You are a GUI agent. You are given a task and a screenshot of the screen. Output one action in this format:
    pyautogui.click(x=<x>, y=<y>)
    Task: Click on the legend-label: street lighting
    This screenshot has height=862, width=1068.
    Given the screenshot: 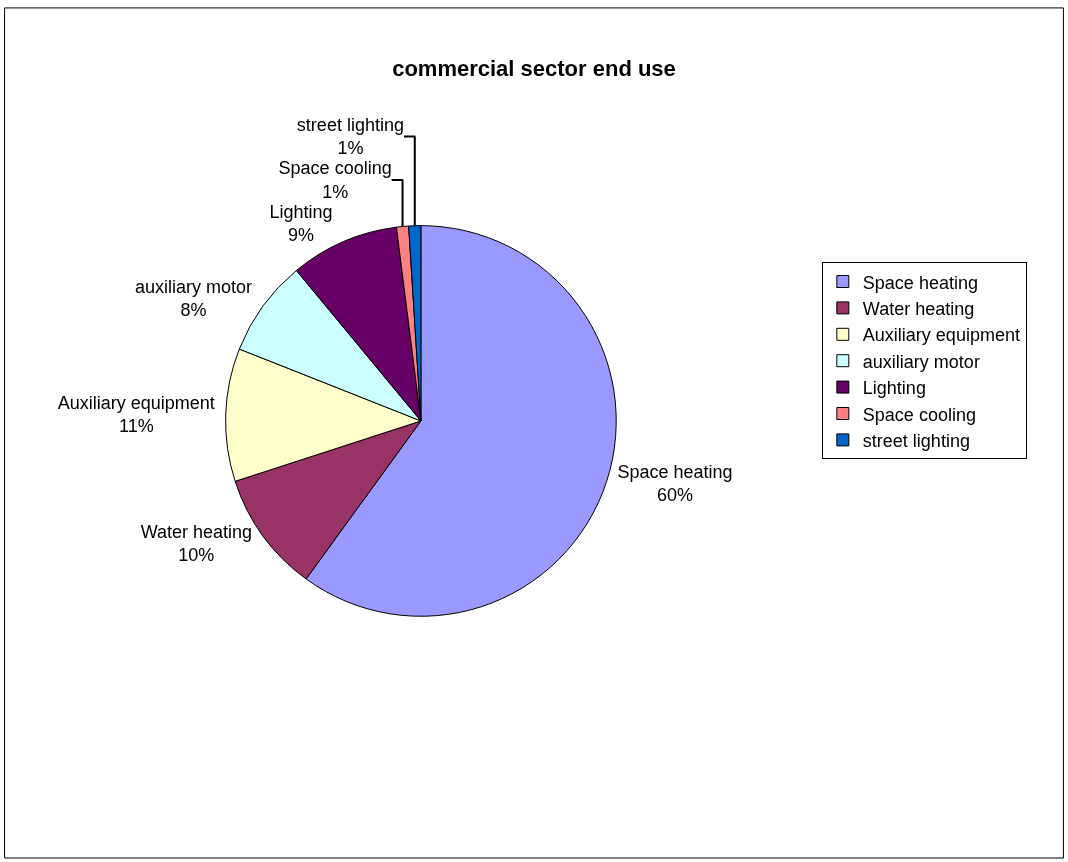 What is the action you would take?
    pyautogui.click(x=916, y=440)
    